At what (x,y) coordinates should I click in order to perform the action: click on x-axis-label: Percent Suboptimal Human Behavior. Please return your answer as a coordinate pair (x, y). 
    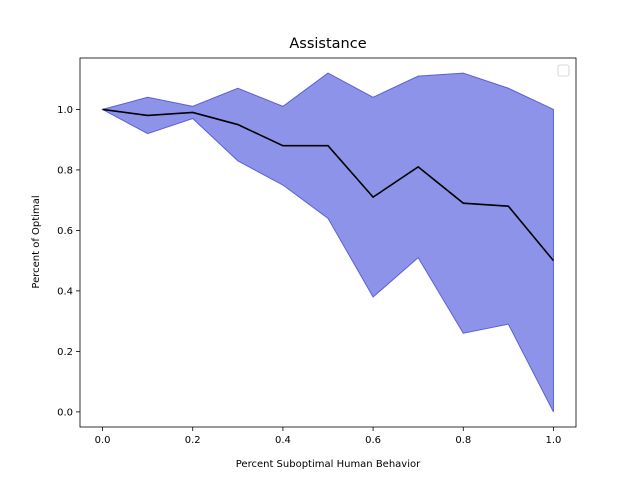
    Looking at the image, I should click on (328, 464).